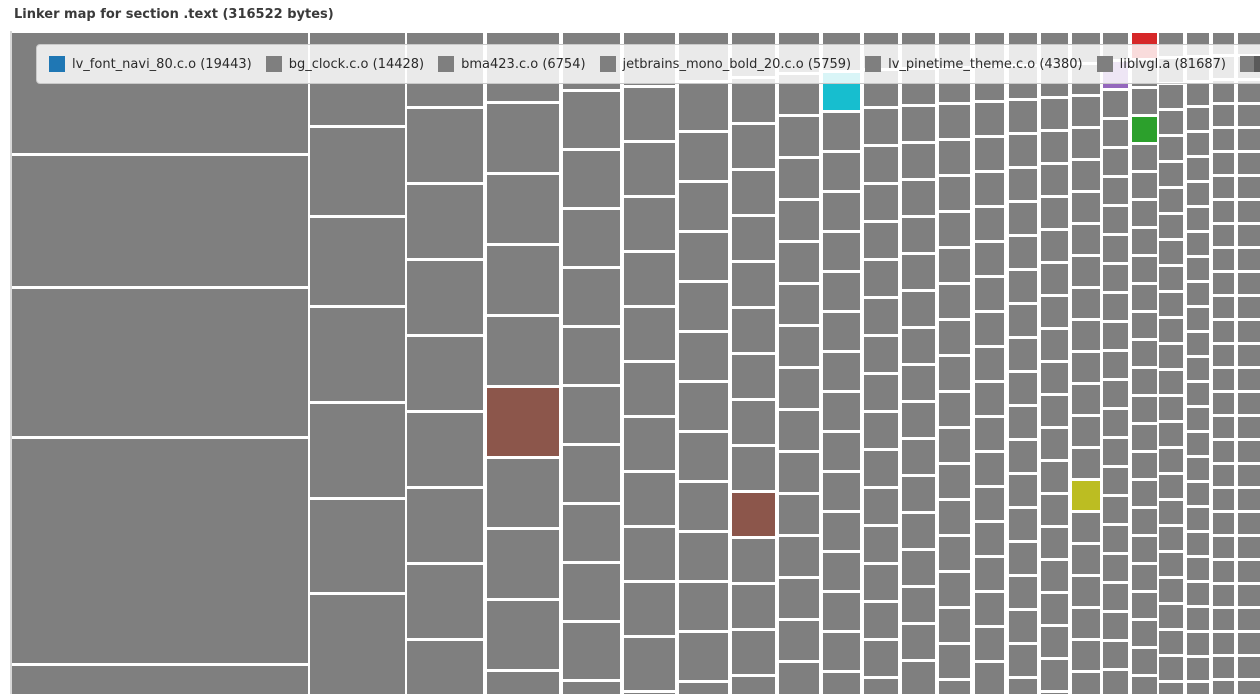 This screenshot has height=694, width=1260. What do you see at coordinates (523, 422) in the screenshot?
I see `treemap-cell-brown` at bounding box center [523, 422].